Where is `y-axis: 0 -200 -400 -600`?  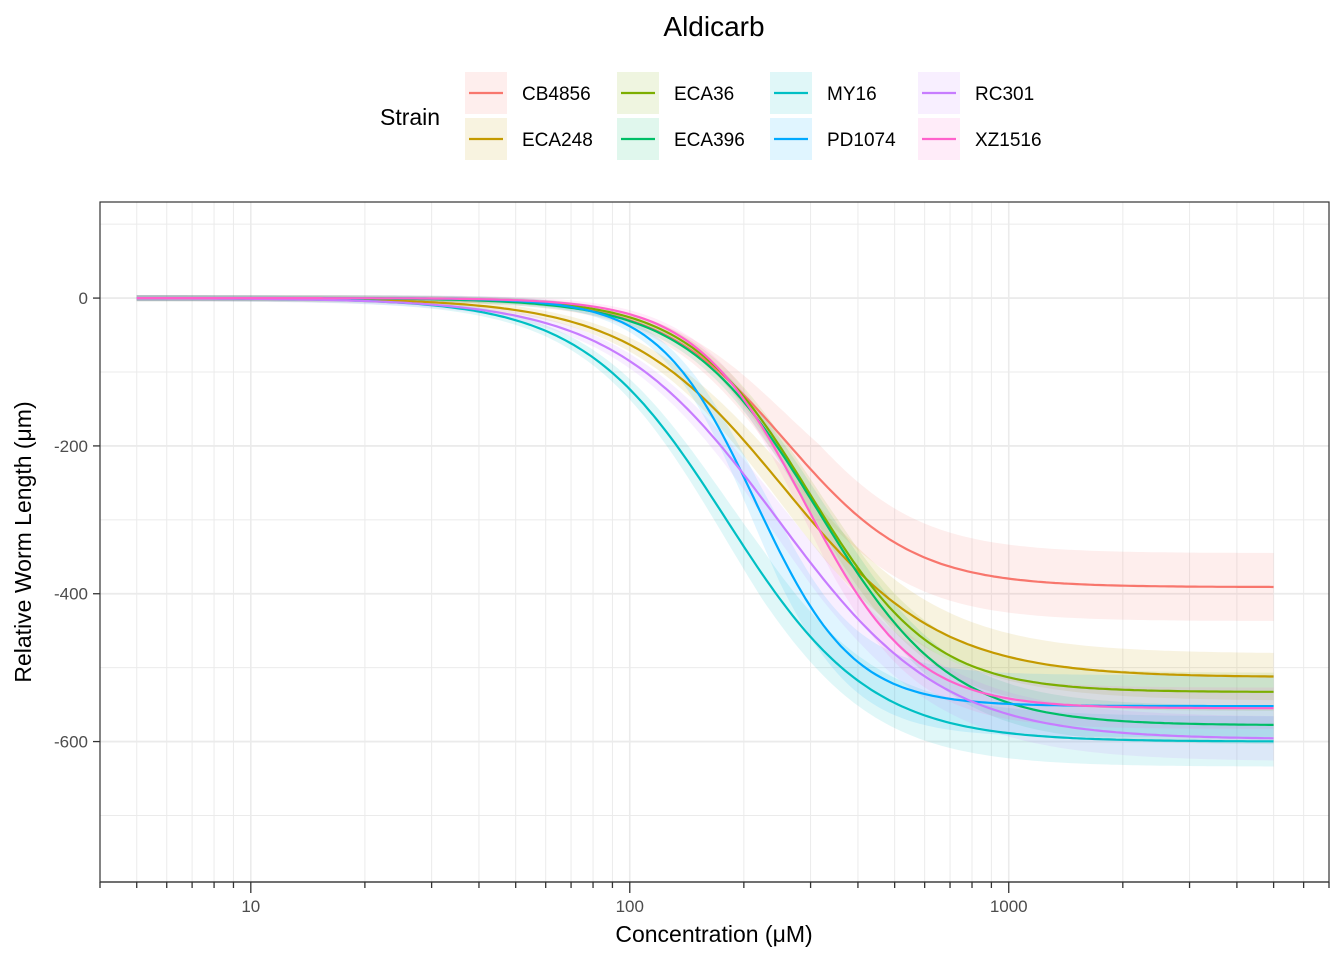 y-axis: 0 -200 -400 -600 is located at coordinates (77, 520).